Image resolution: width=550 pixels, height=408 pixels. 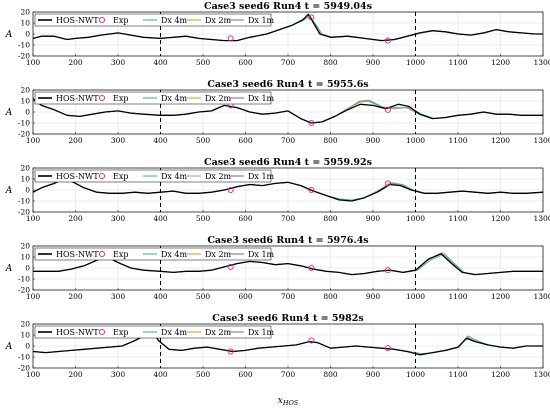 I want to click on legend-label: Dx 1m, so click(x=261, y=254).